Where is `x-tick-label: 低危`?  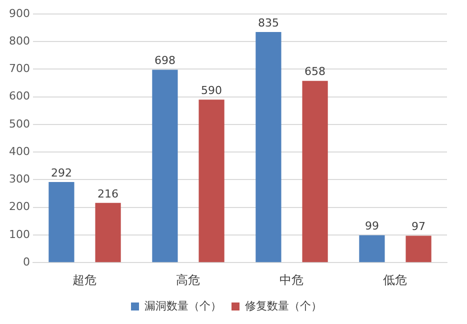 x-tick-label: 低危 is located at coordinates (395, 279).